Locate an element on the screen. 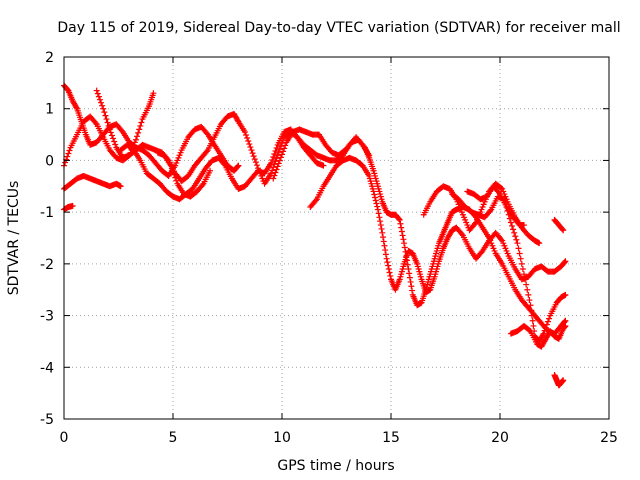  y-tick-label: -1 is located at coordinates (47, 213).